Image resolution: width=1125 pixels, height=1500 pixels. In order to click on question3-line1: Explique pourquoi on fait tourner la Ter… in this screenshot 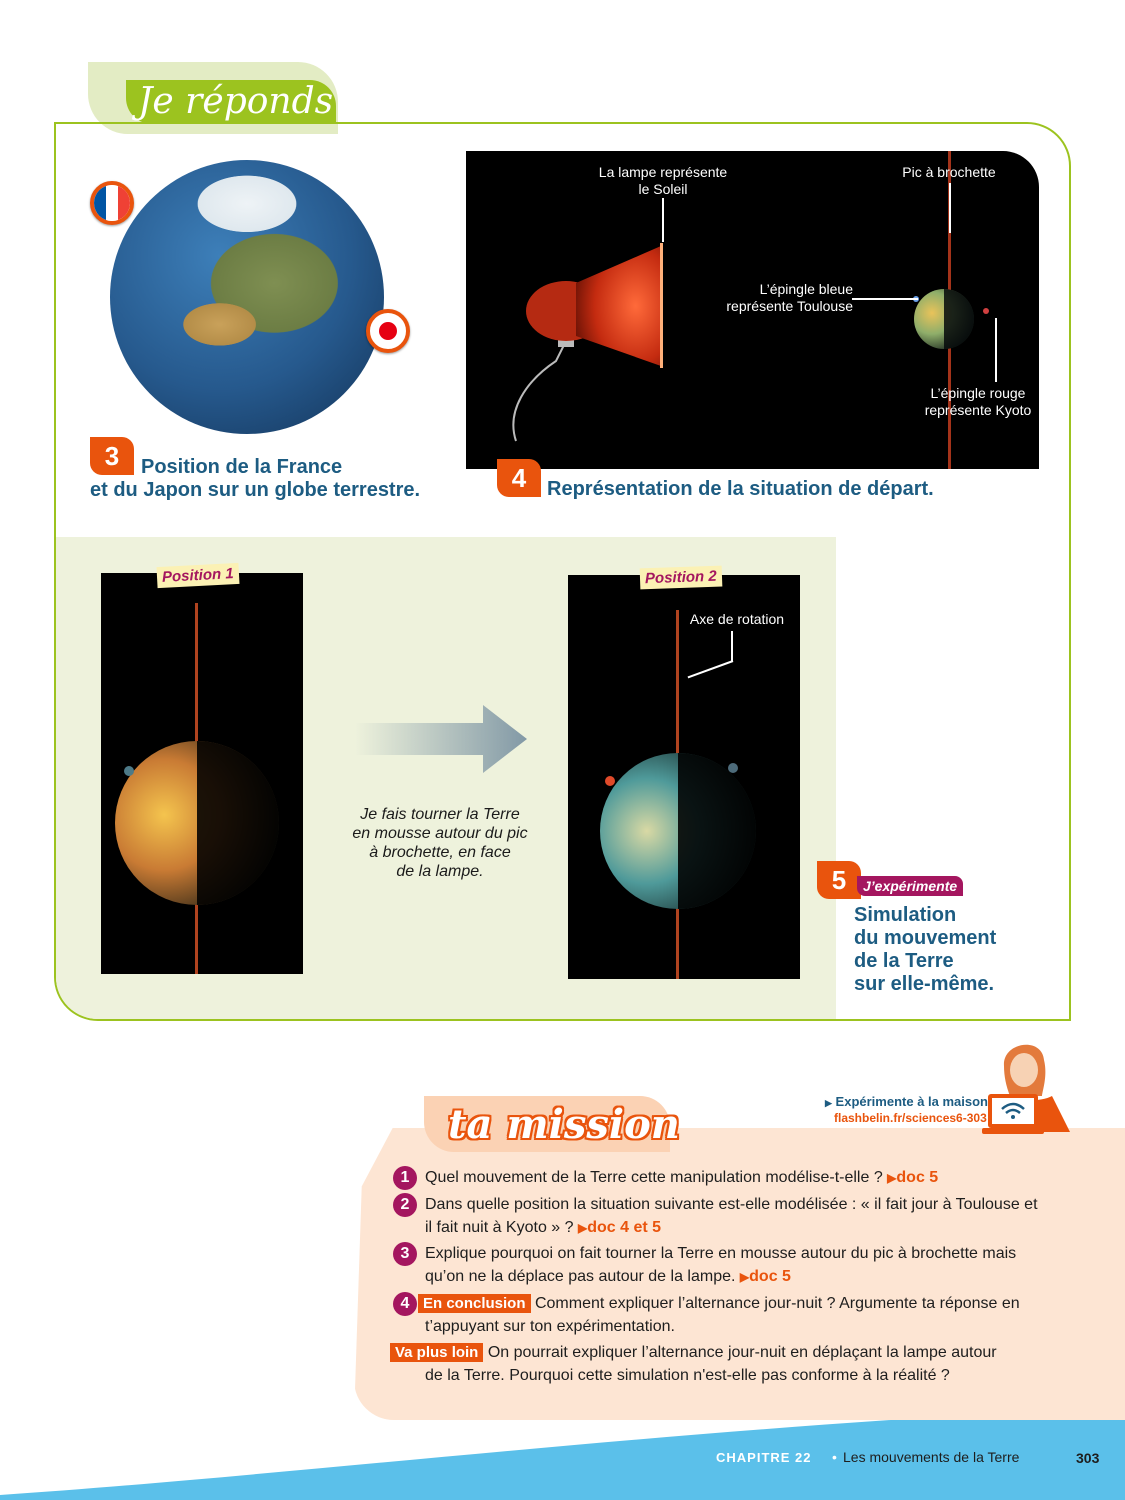, I will do `click(721, 1253)`.